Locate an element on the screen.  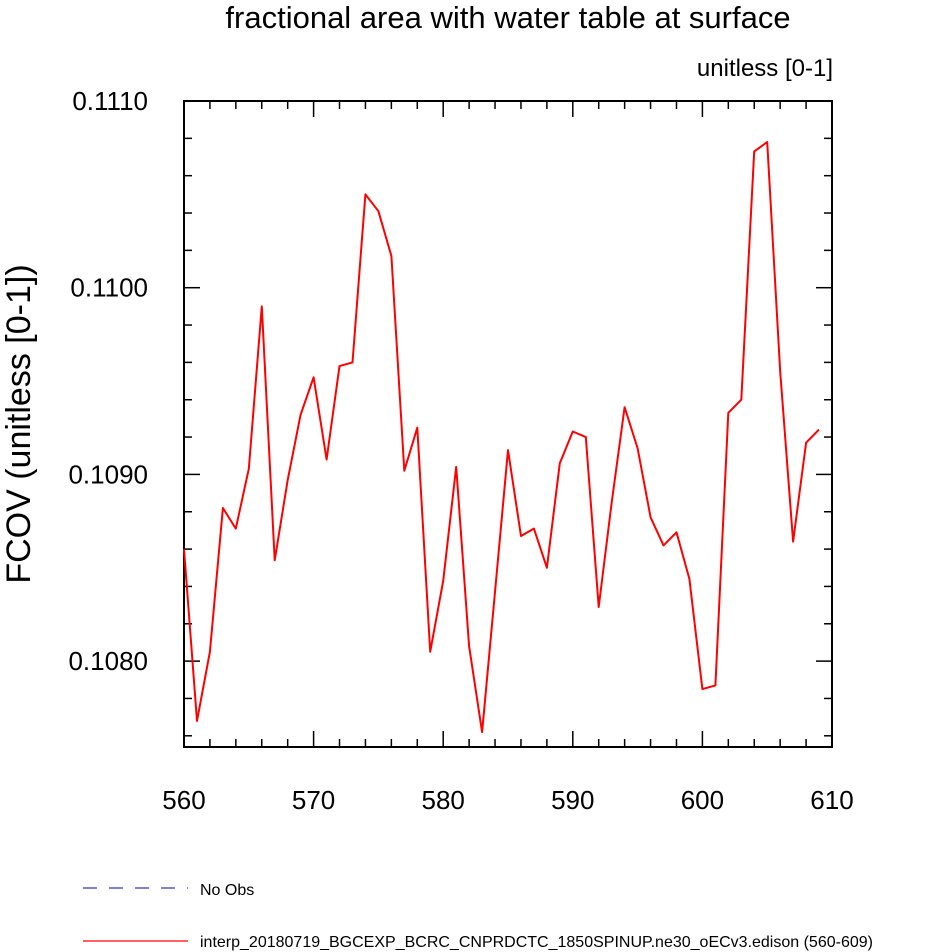
y-tick-label: 0.1080 is located at coordinates (108, 661).